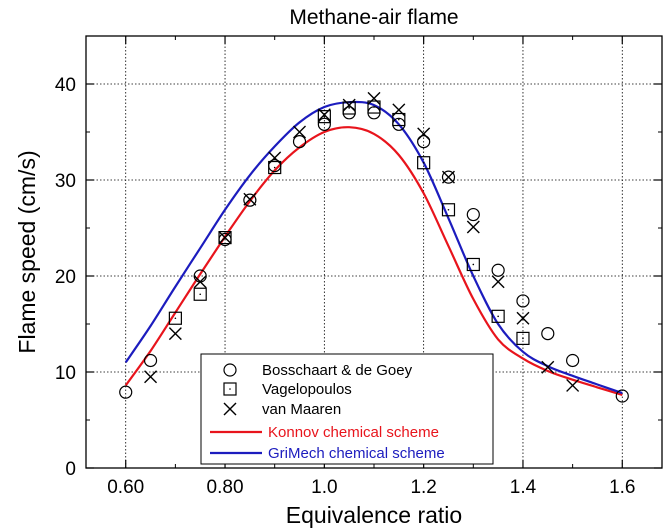  I want to click on y-axis-label: Flame speed (cm/s), so click(27, 251).